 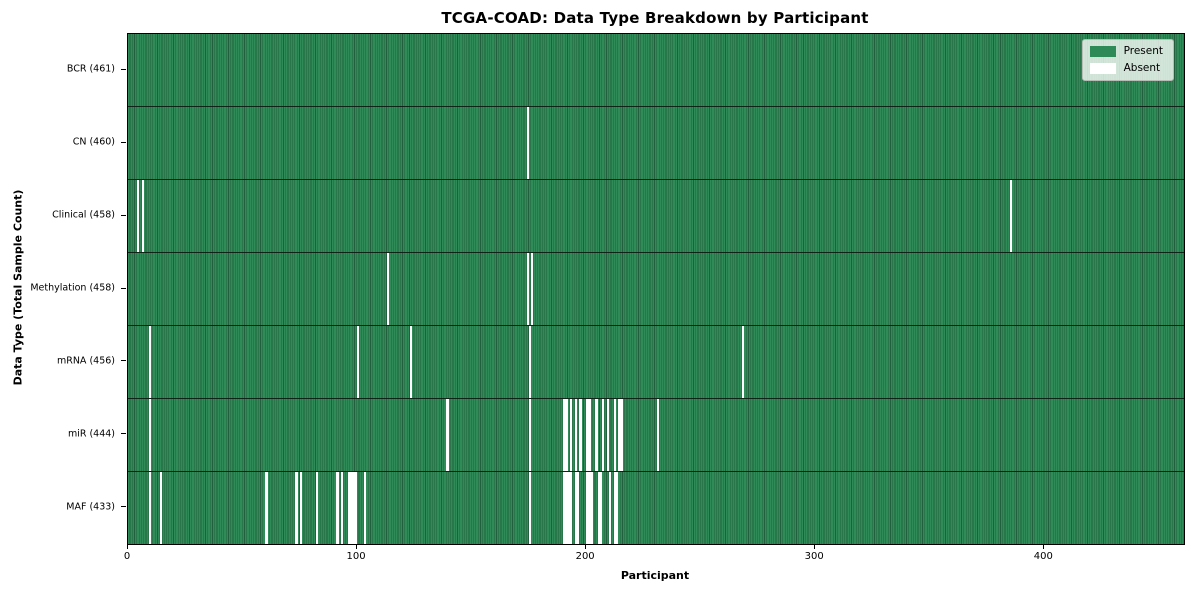 I want to click on y-tick-label: Clinical (458), so click(x=83, y=215).